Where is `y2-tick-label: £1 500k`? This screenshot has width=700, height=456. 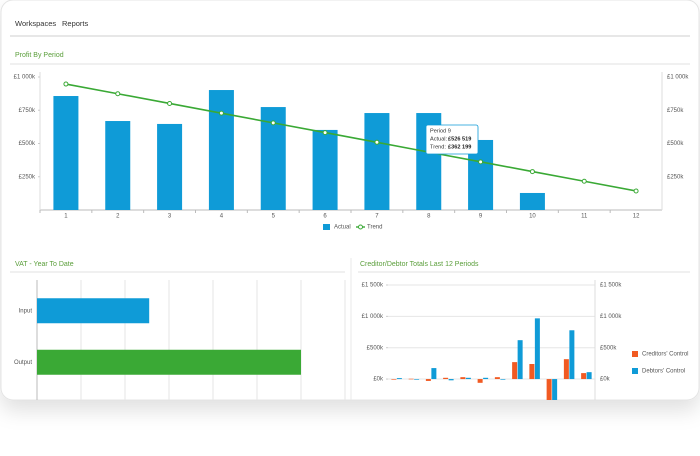
y2-tick-label: £1 500k is located at coordinates (611, 286).